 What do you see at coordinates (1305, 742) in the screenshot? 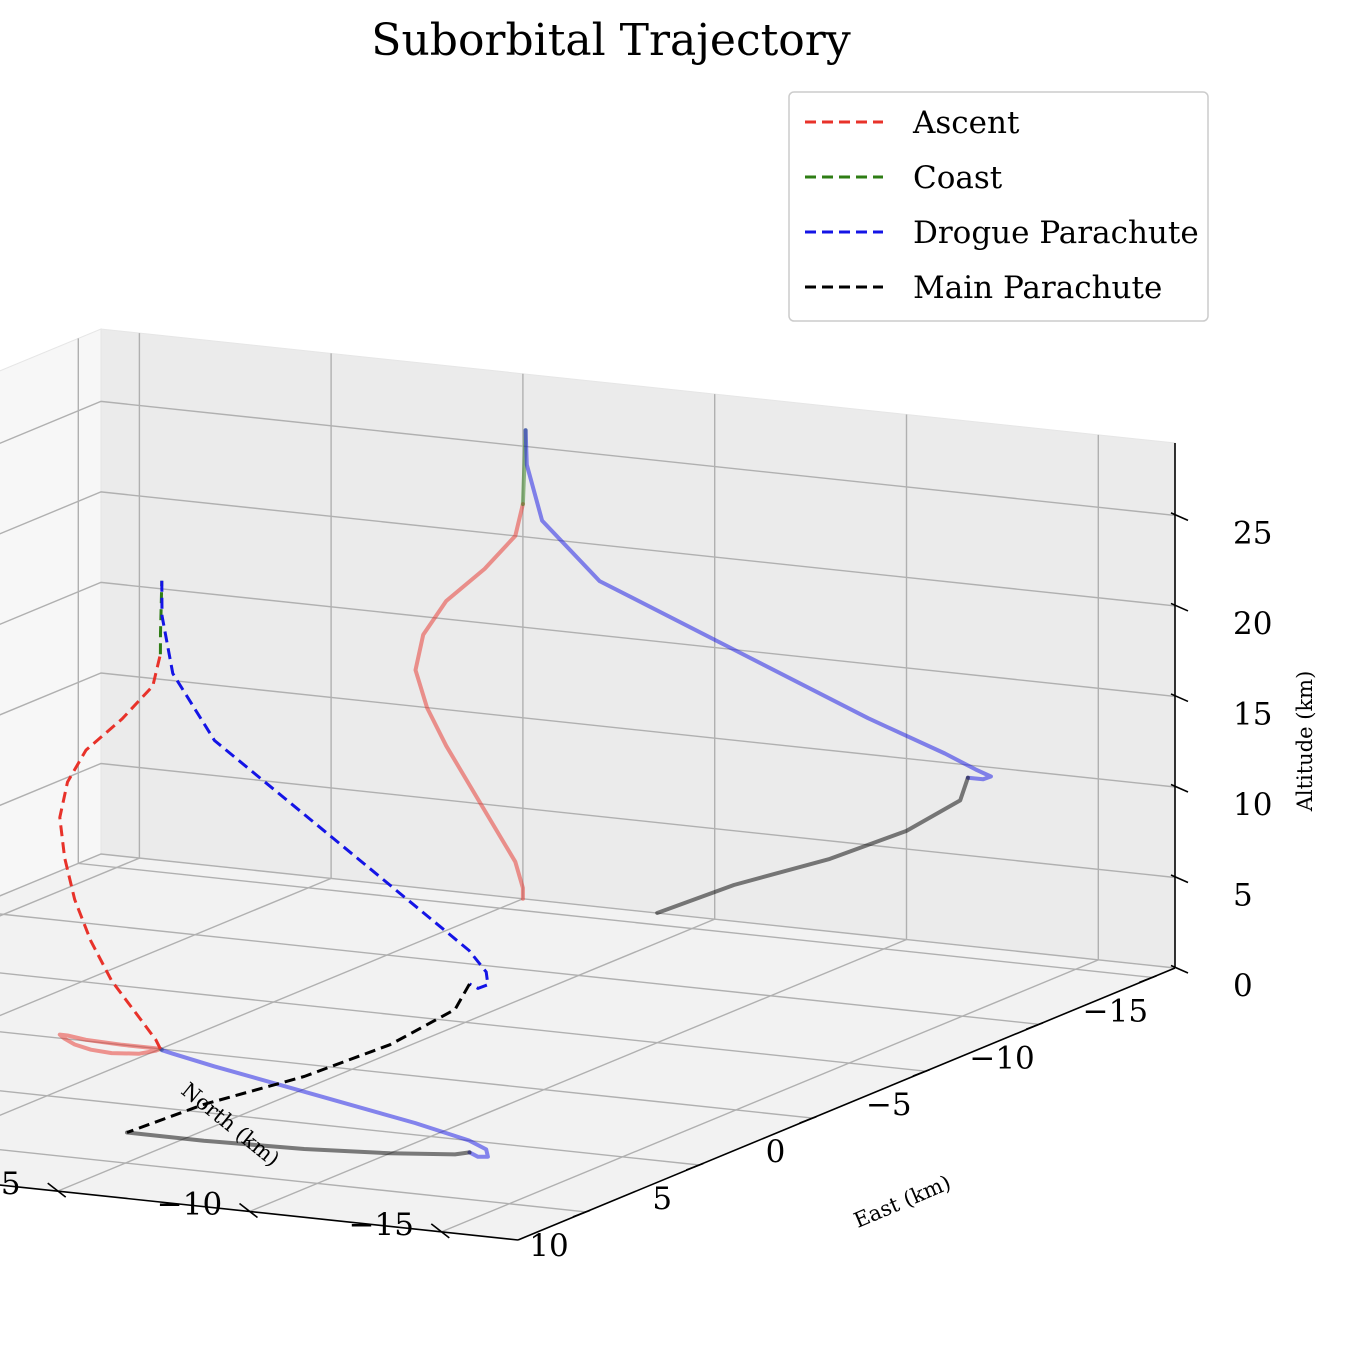
I see `z-axis-label: Altitude (km)` at bounding box center [1305, 742].